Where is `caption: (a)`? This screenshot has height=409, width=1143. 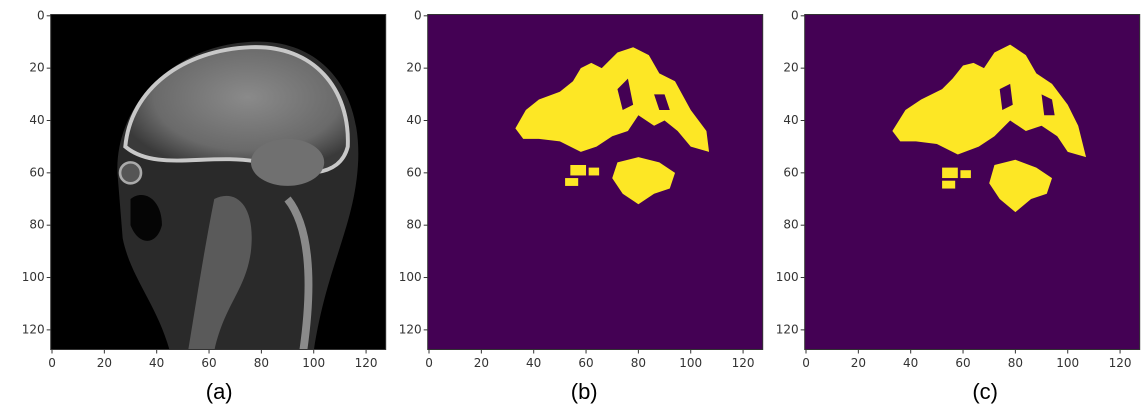 caption: (a) is located at coordinates (219, 391).